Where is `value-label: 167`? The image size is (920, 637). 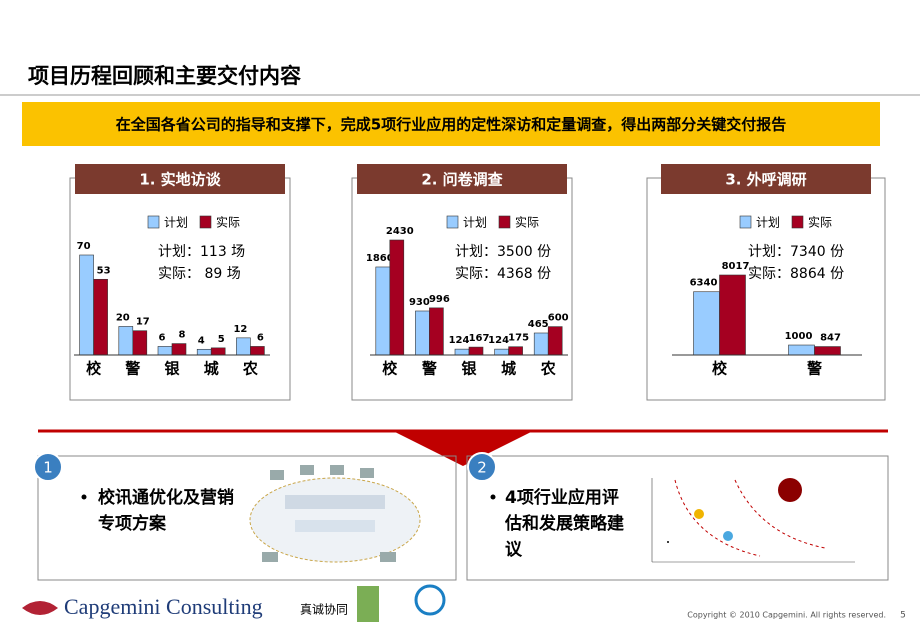
value-label: 167 is located at coordinates (479, 338).